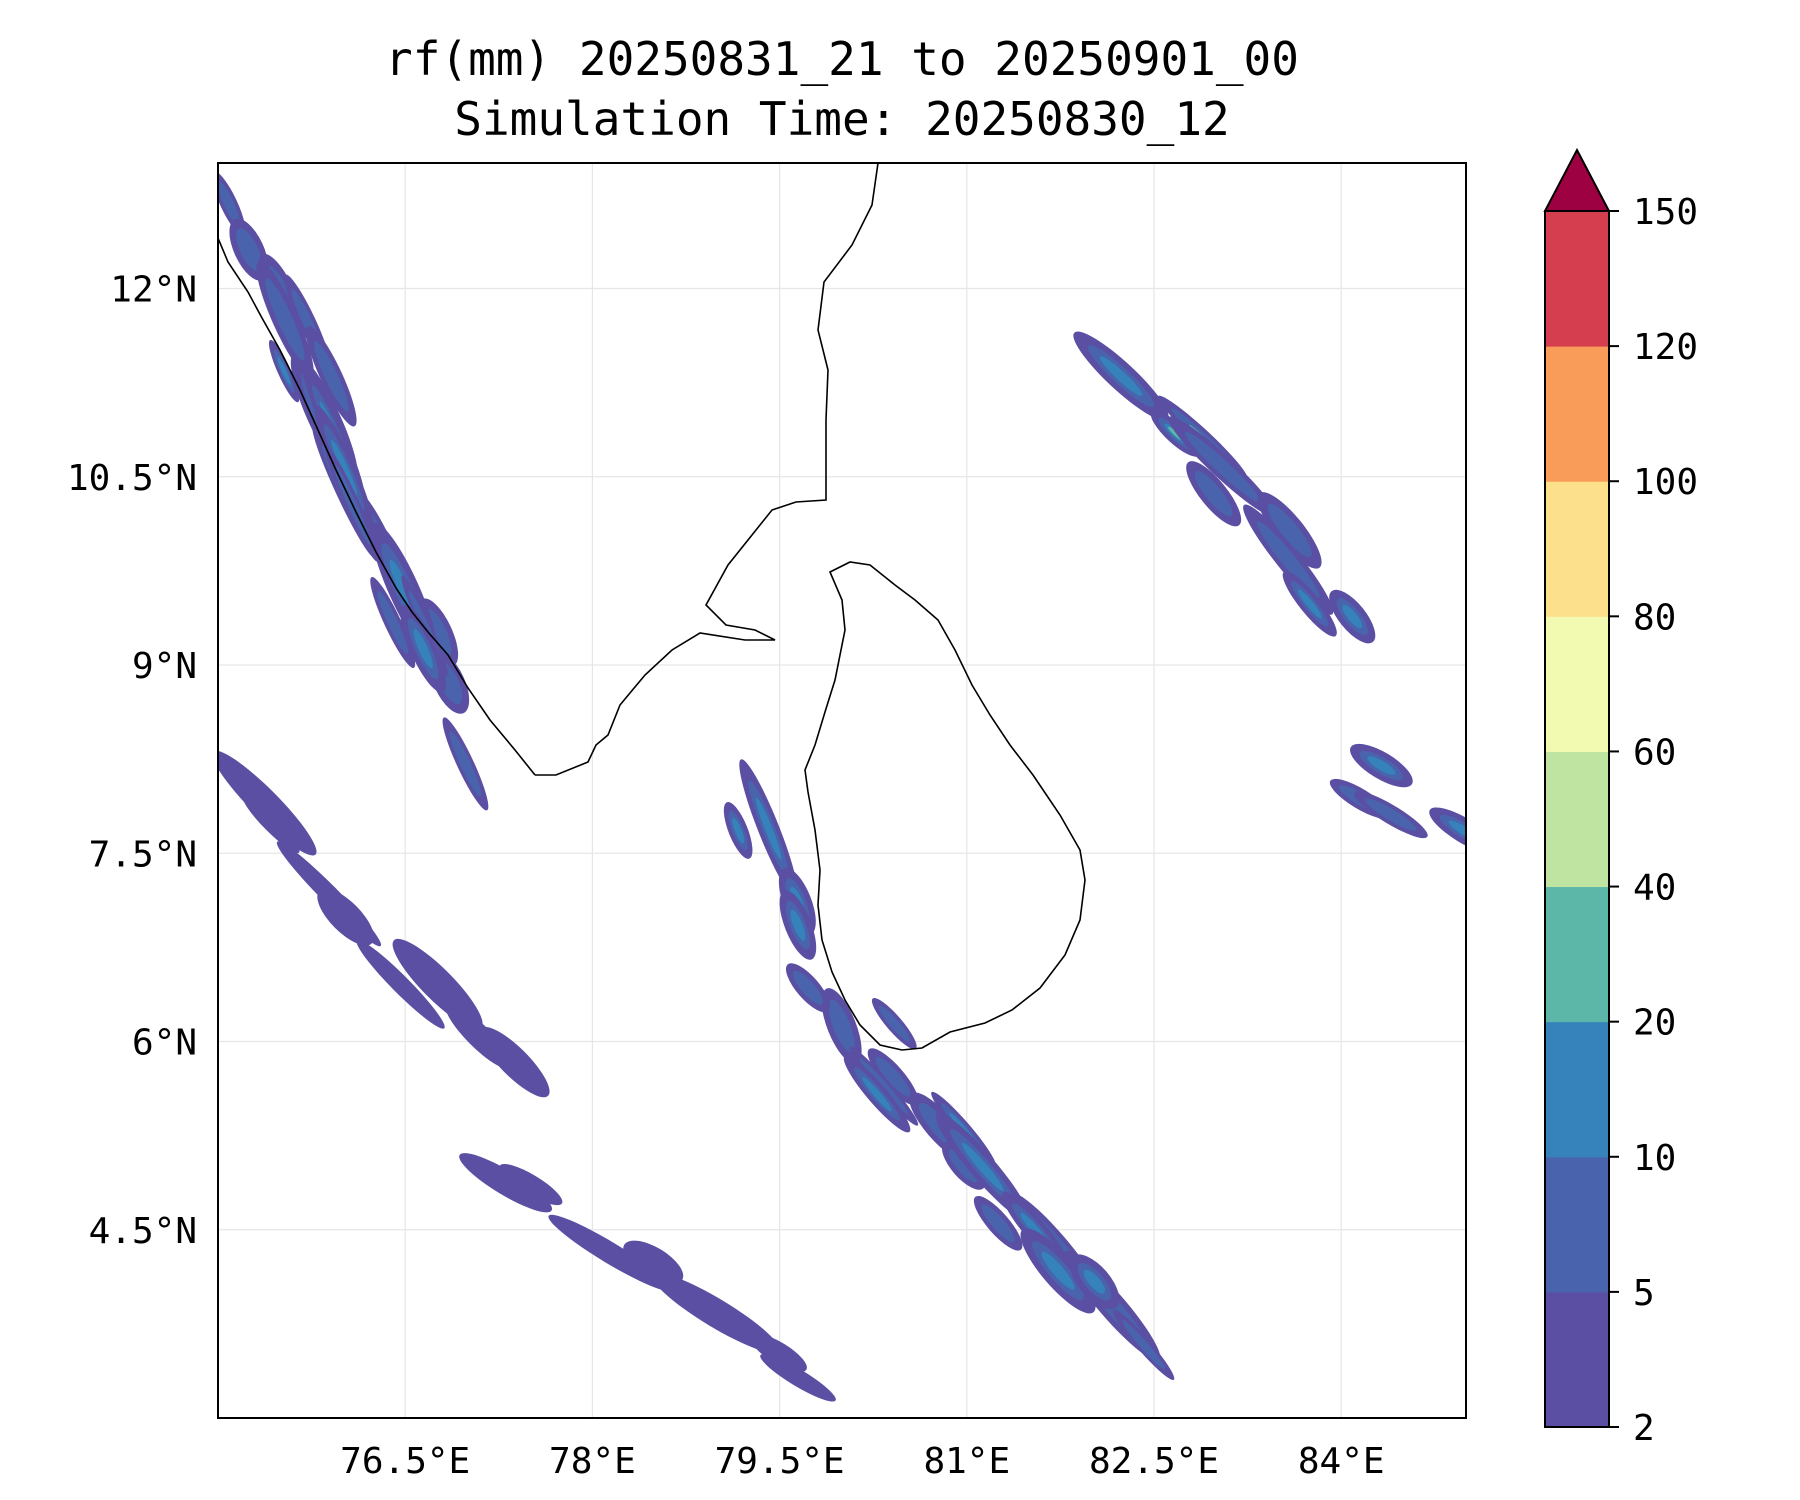  Describe the element at coordinates (707, 469) in the screenshot. I see `coastline-india-east` at that location.